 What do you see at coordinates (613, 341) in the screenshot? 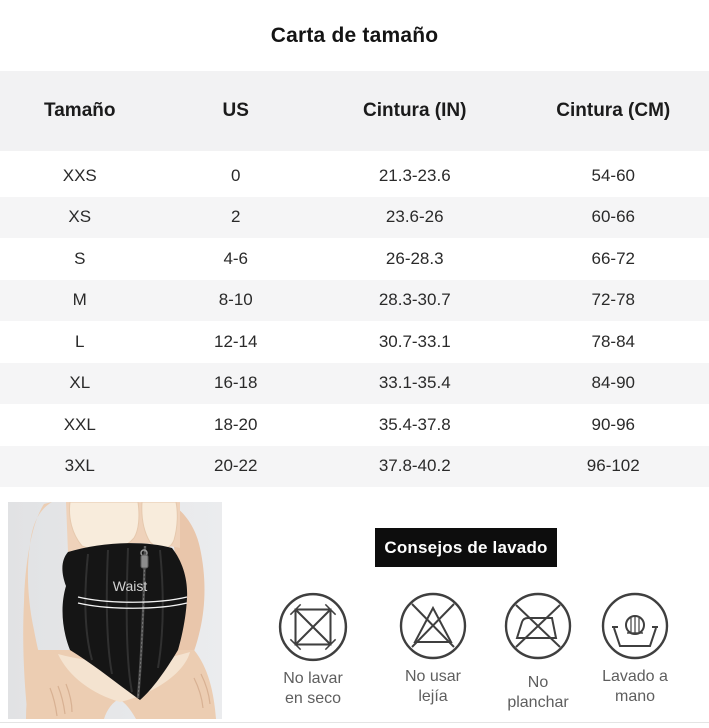
I see `cell-waist-cm: 78-84` at bounding box center [613, 341].